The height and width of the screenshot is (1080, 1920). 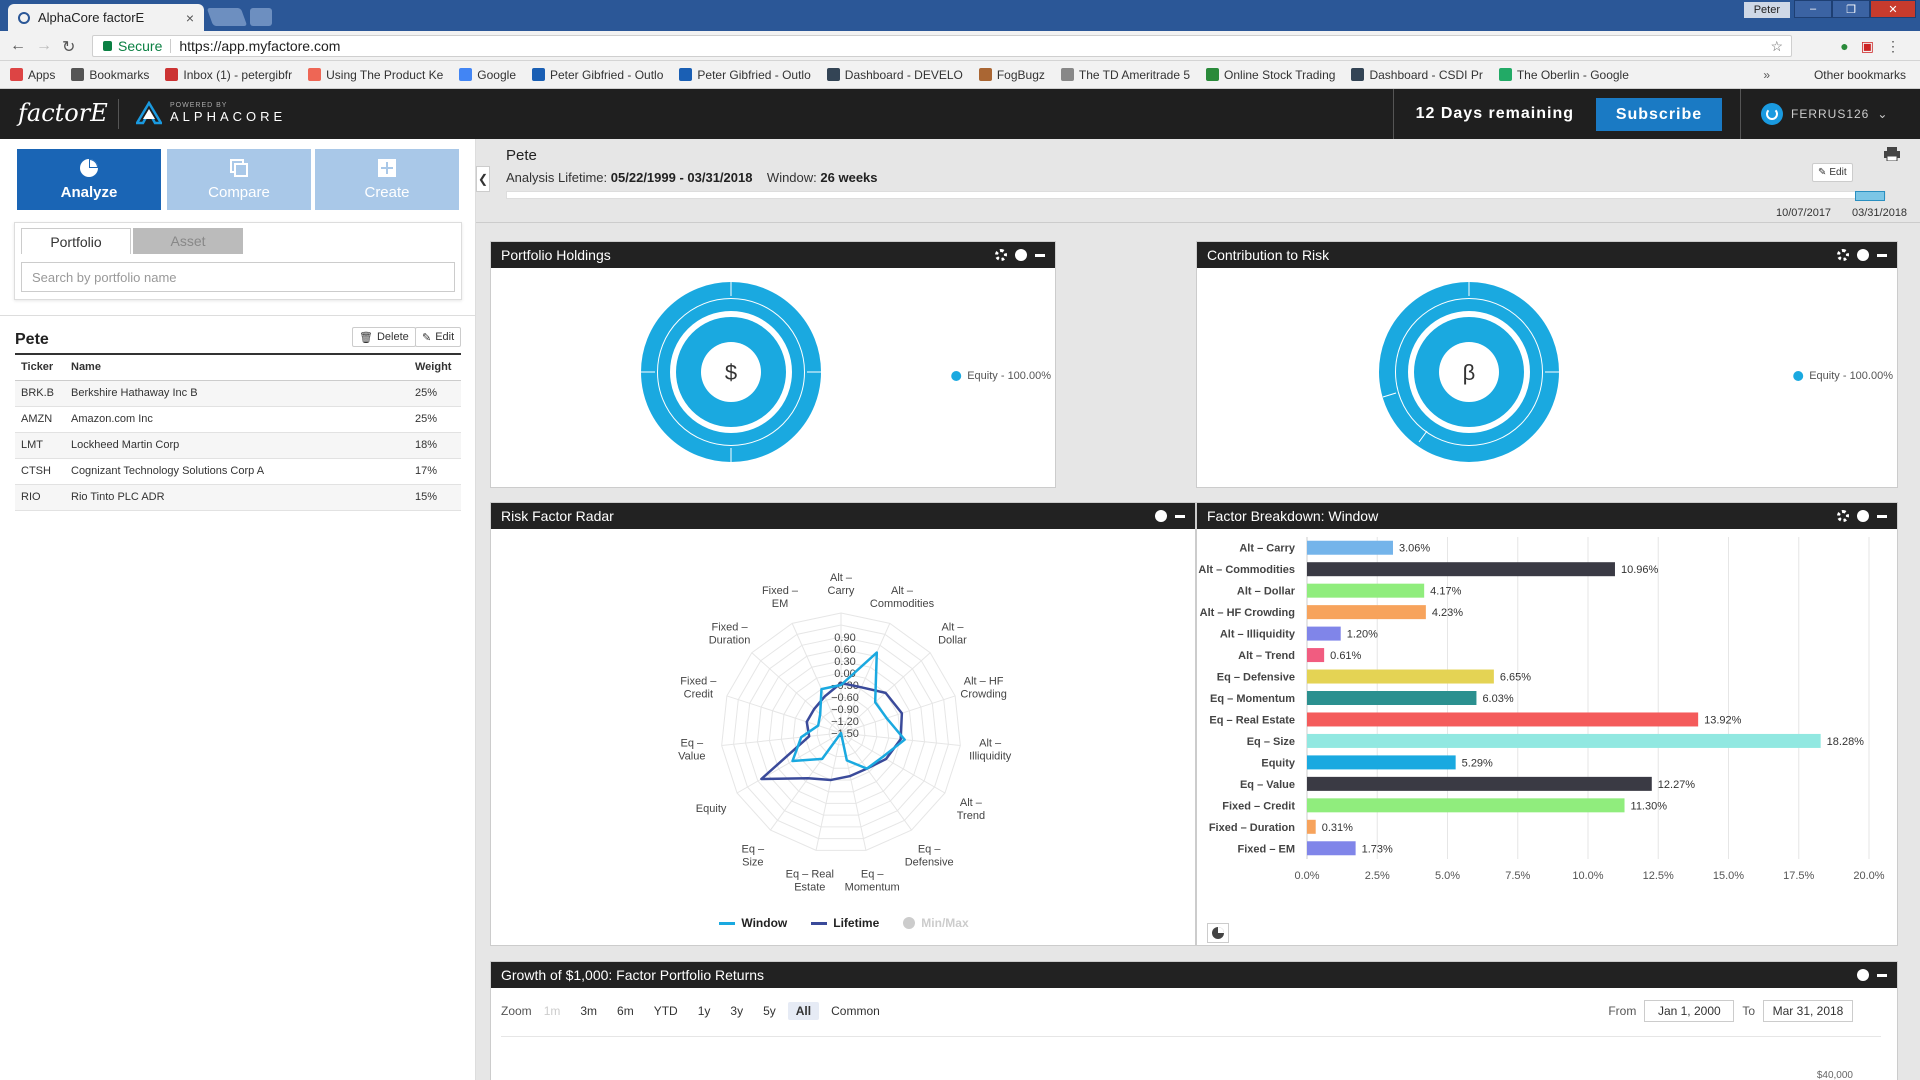 I want to click on bookmark-item: Apps, so click(x=32, y=75).